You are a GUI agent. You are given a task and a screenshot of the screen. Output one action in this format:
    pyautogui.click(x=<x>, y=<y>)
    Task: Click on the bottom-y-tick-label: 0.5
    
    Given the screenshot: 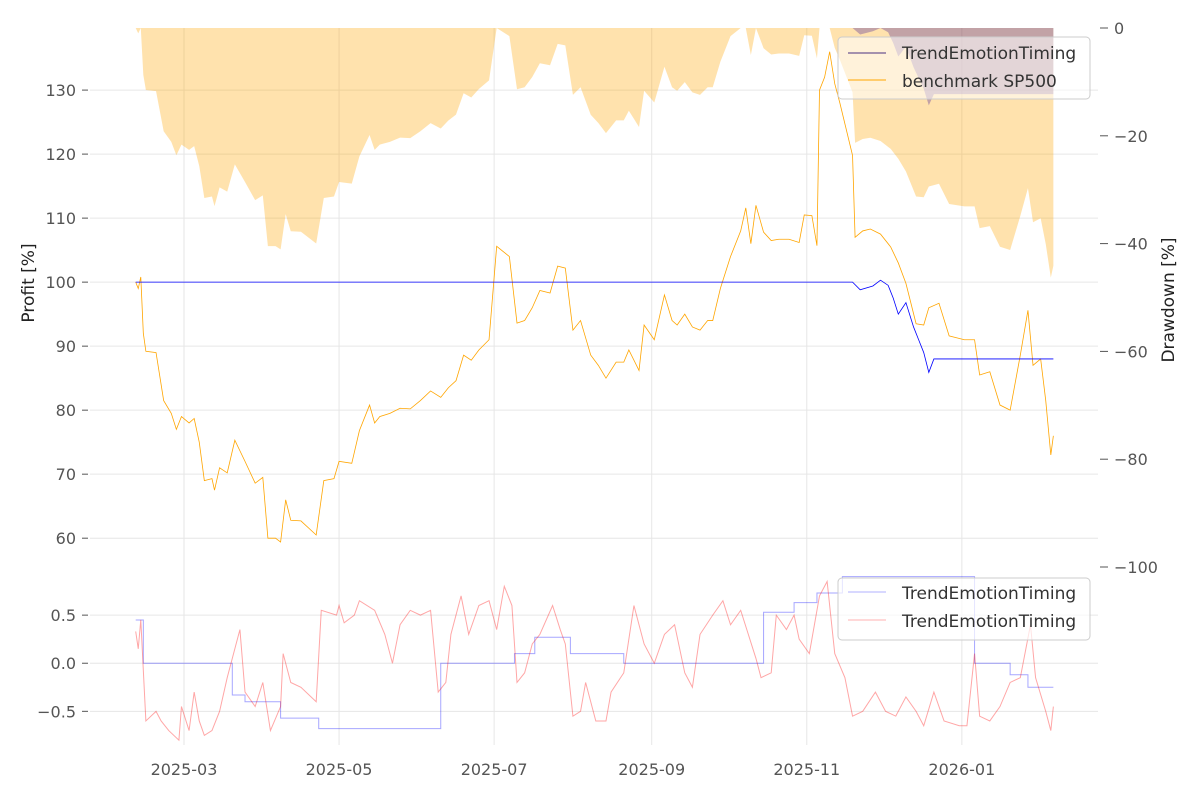 What is the action you would take?
    pyautogui.click(x=63, y=615)
    